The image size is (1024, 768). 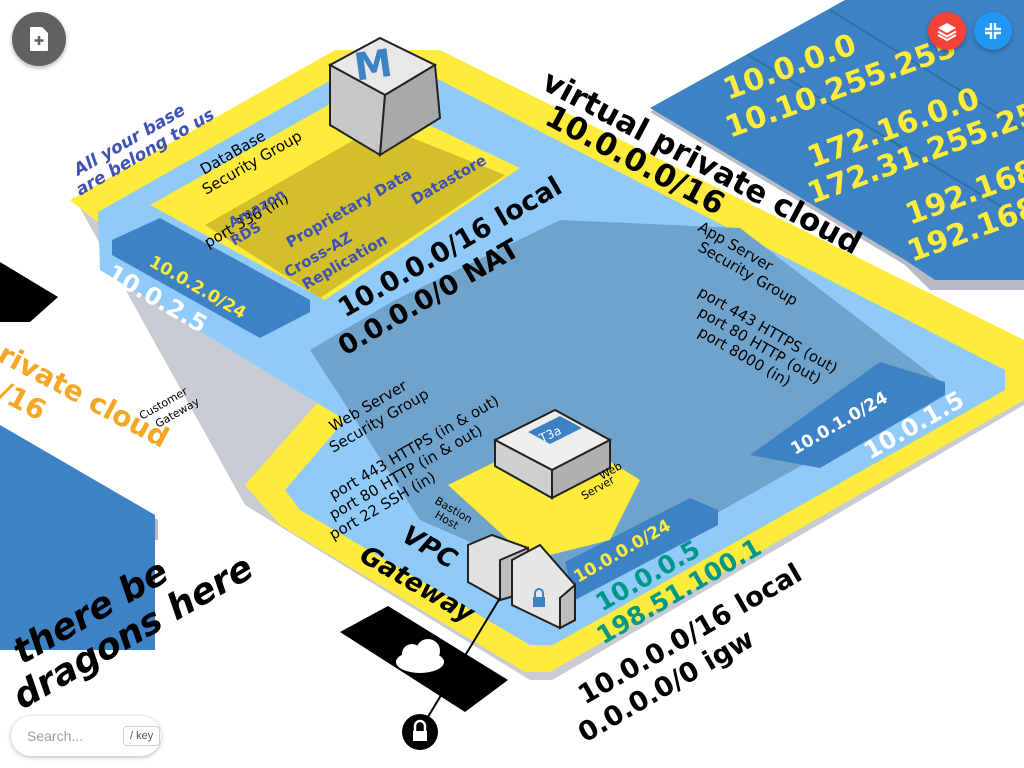 What do you see at coordinates (211, 278) in the screenshot?
I see `db-subnet-pad` at bounding box center [211, 278].